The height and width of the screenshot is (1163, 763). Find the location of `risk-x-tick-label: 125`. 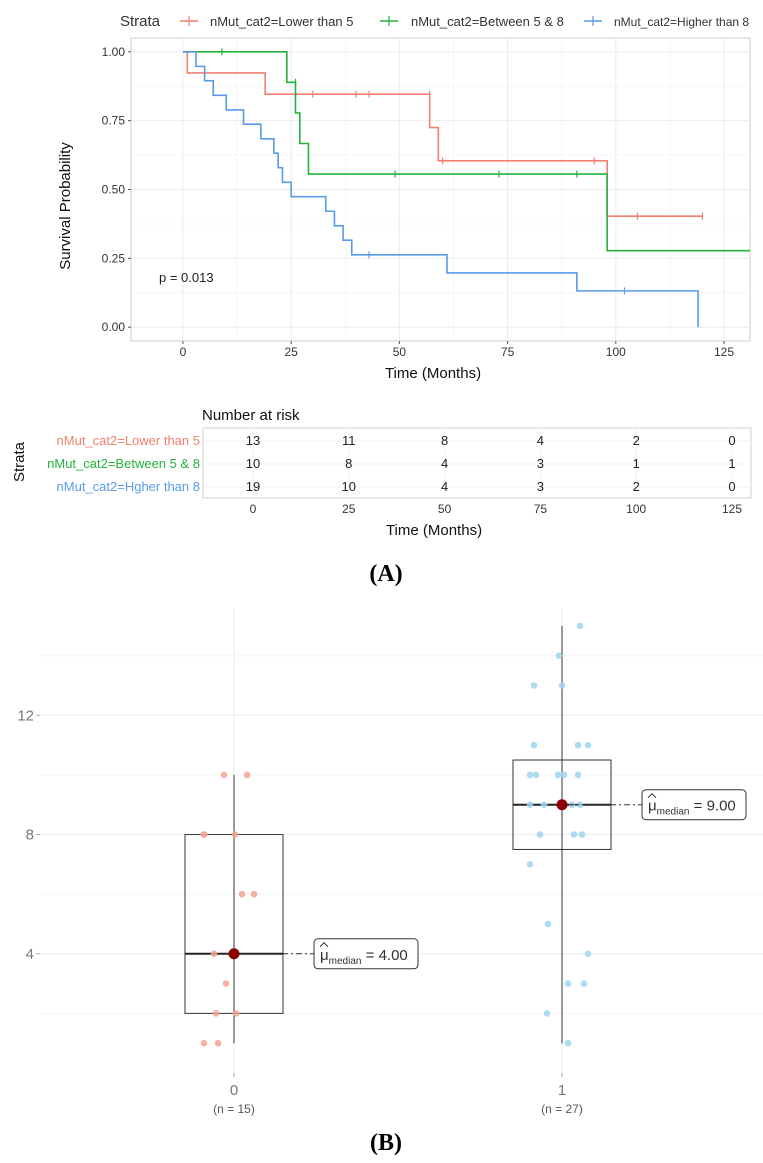

risk-x-tick-label: 125 is located at coordinates (732, 509).